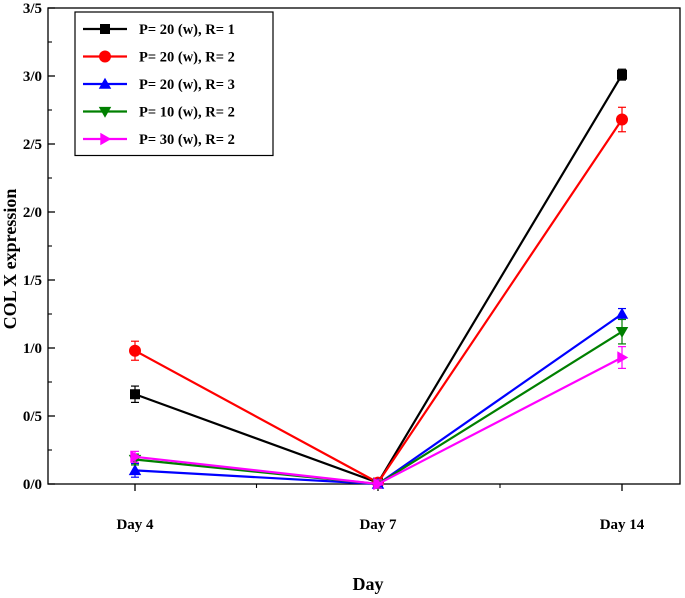 The height and width of the screenshot is (598, 685). I want to click on x-tick-label: Day 4, so click(135, 525).